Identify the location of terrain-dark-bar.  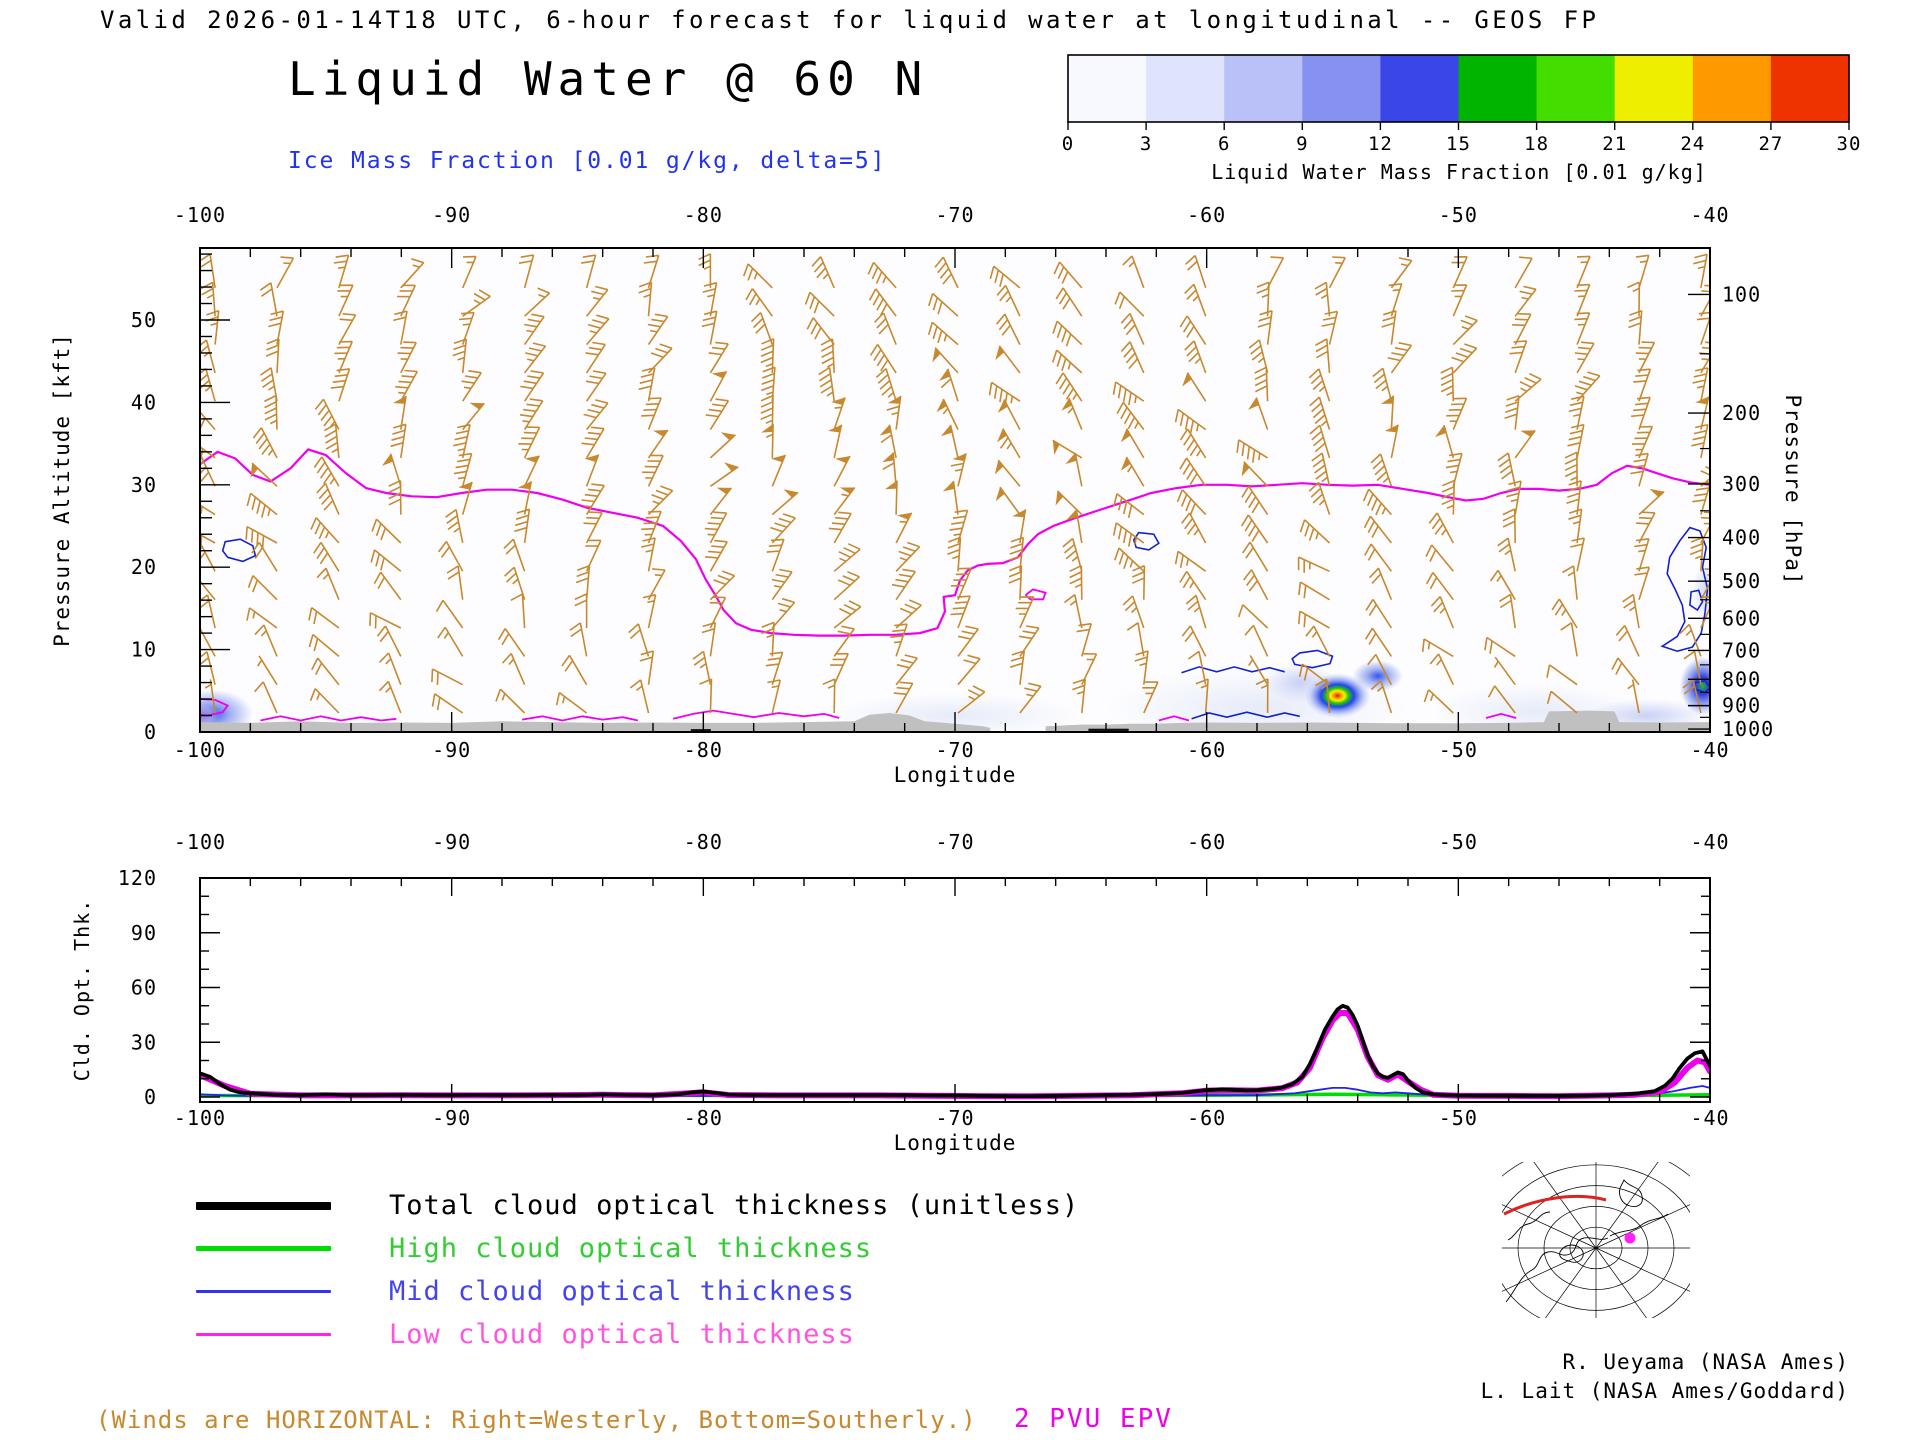
(700, 730).